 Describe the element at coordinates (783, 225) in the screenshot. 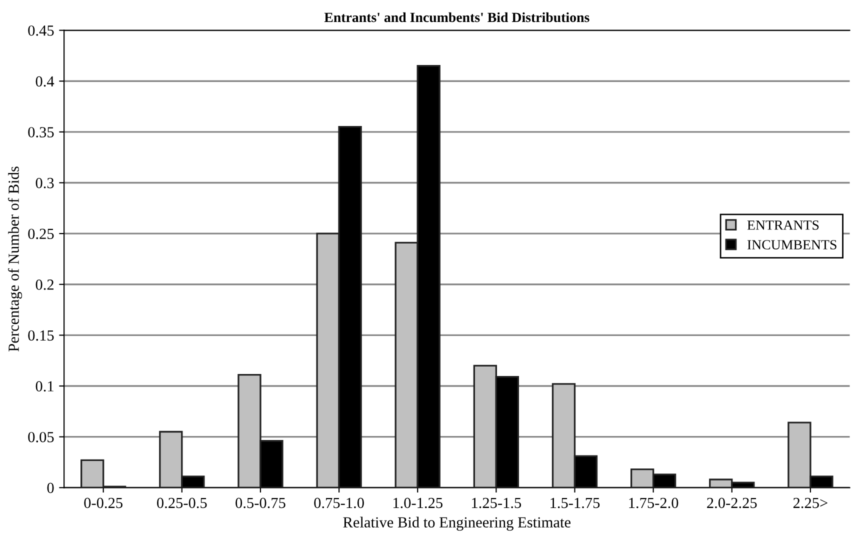

I see `legend-label: ENTRANTS` at that location.